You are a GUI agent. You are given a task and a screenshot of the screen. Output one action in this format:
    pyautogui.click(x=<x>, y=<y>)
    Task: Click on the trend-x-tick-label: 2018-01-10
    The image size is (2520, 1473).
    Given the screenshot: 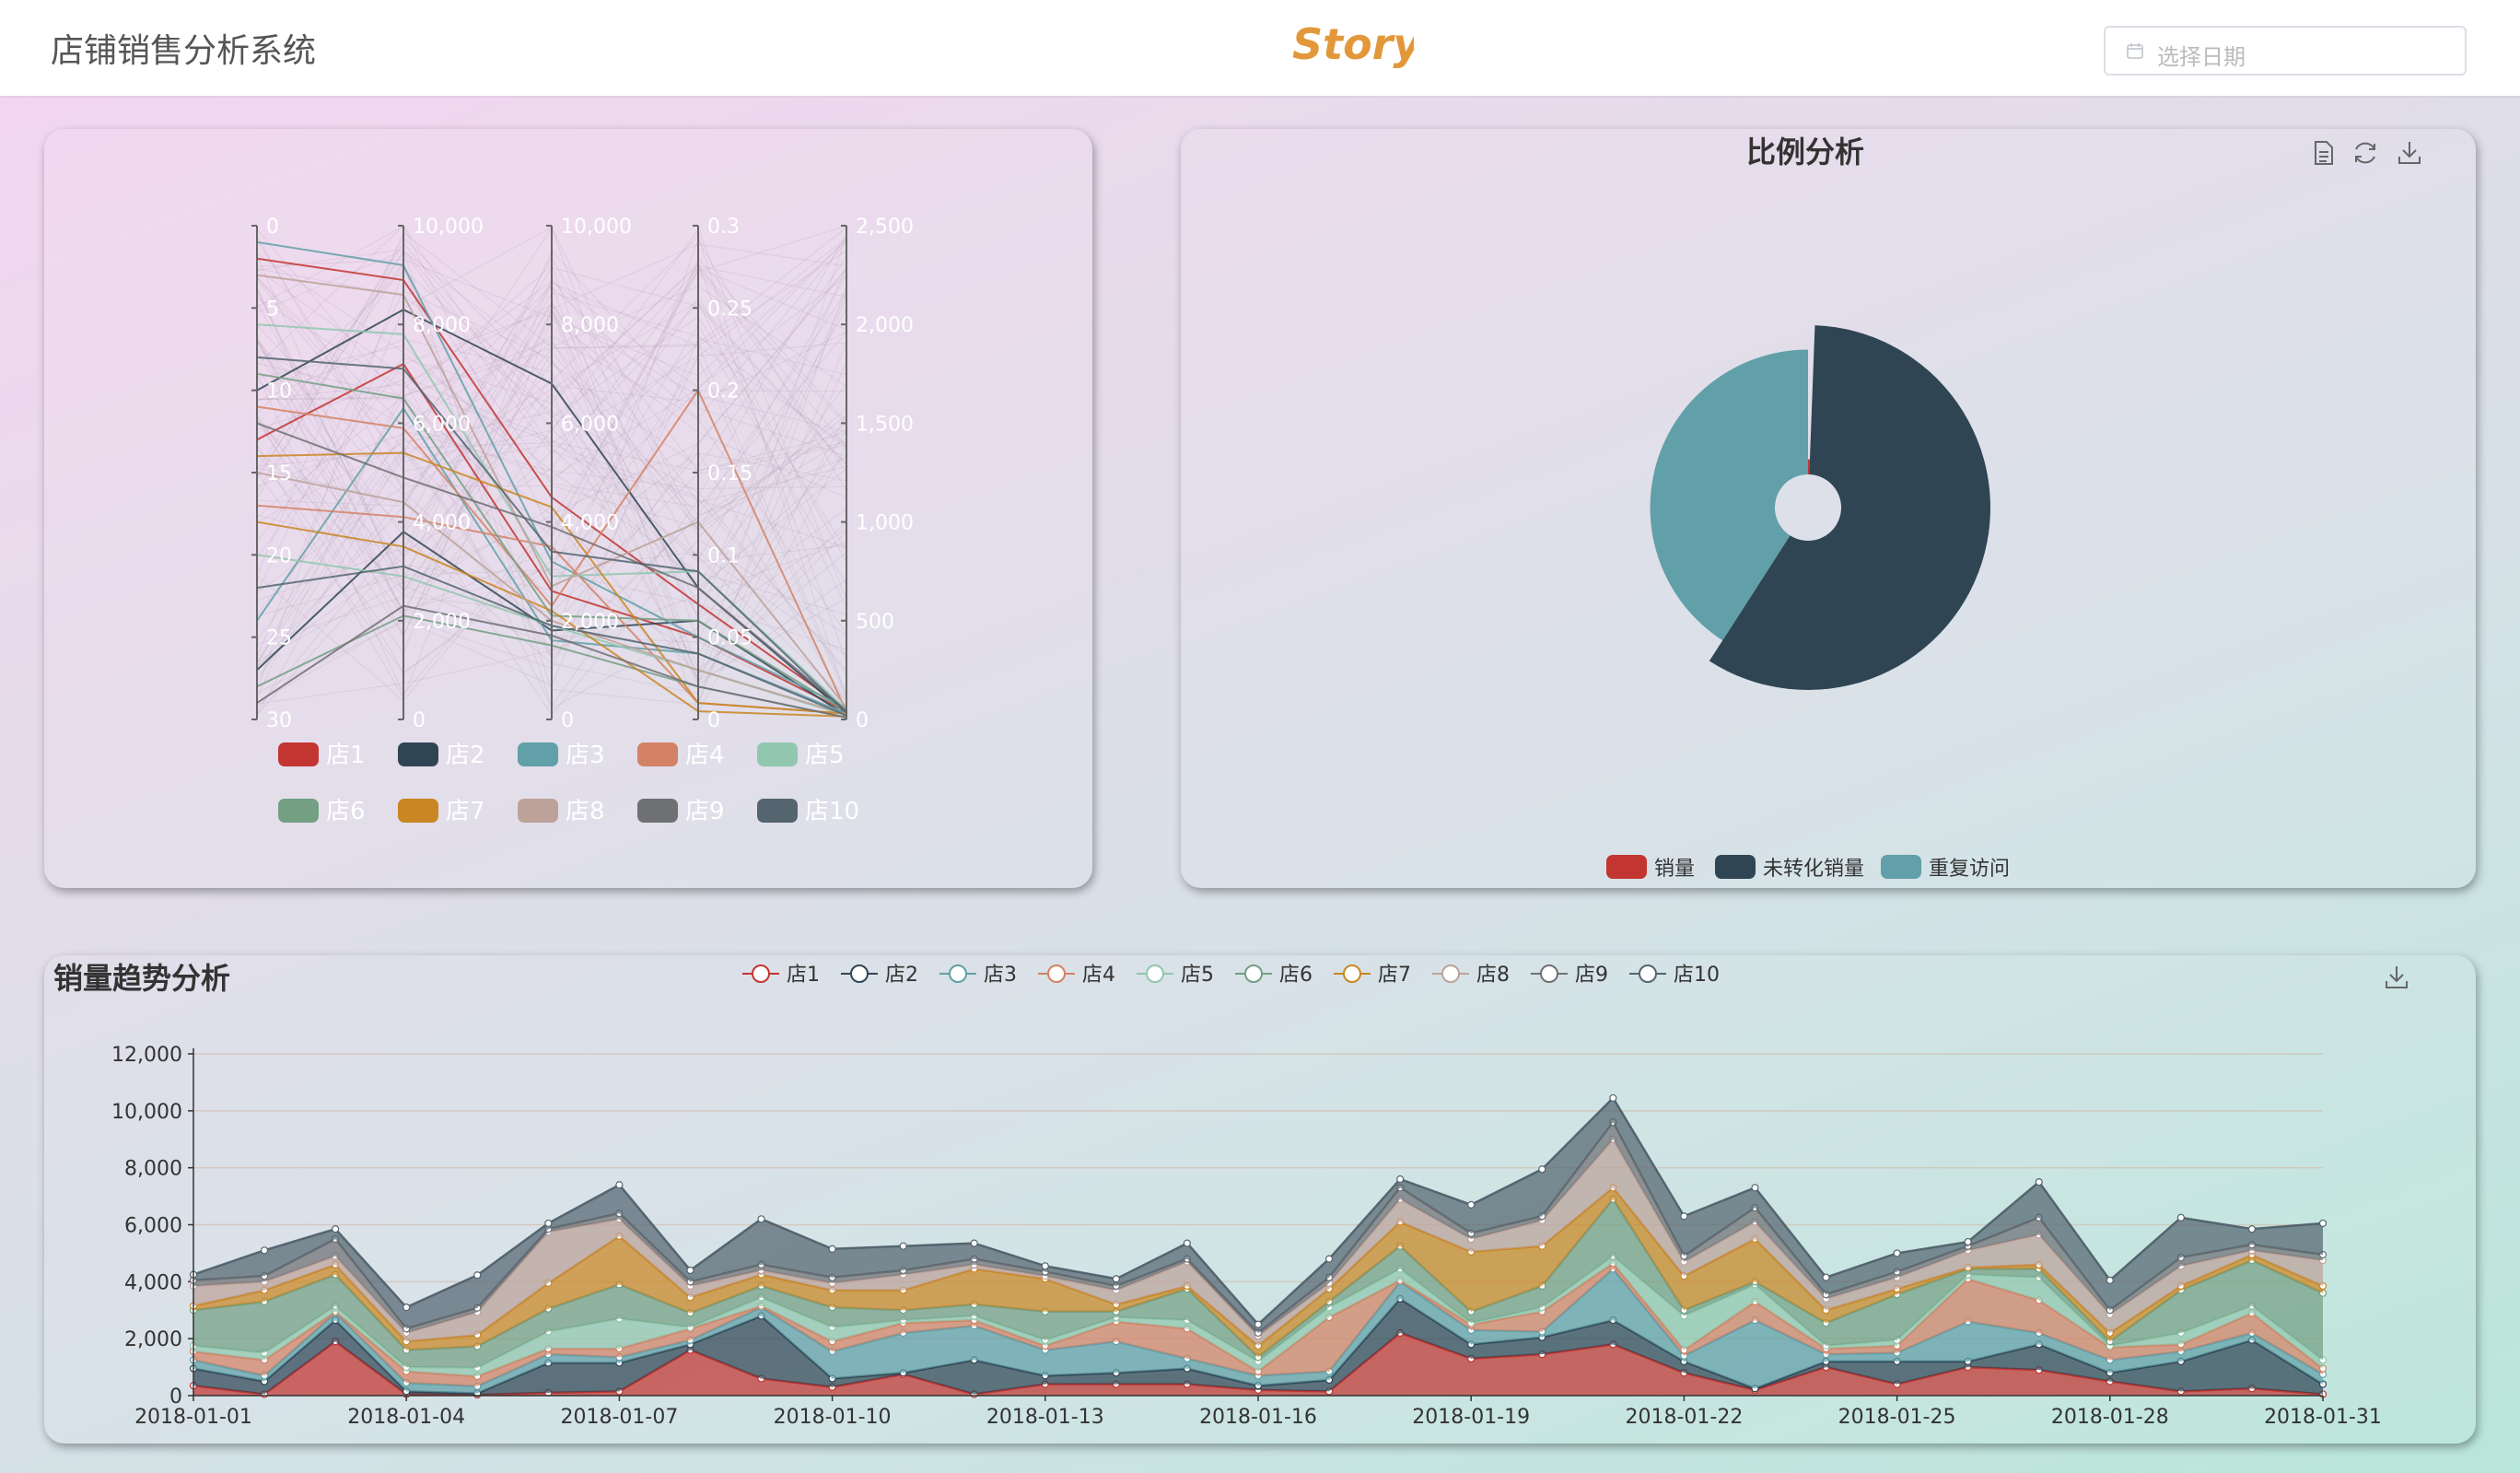 What is the action you would take?
    pyautogui.click(x=833, y=1417)
    